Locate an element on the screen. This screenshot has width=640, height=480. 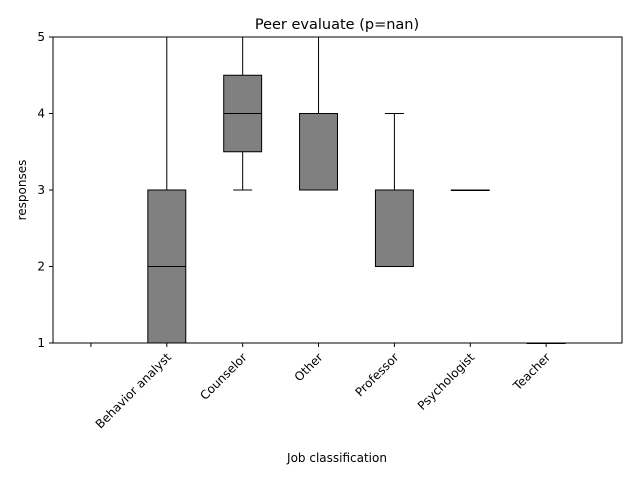
y-tick-label: 4 is located at coordinates (41, 114).